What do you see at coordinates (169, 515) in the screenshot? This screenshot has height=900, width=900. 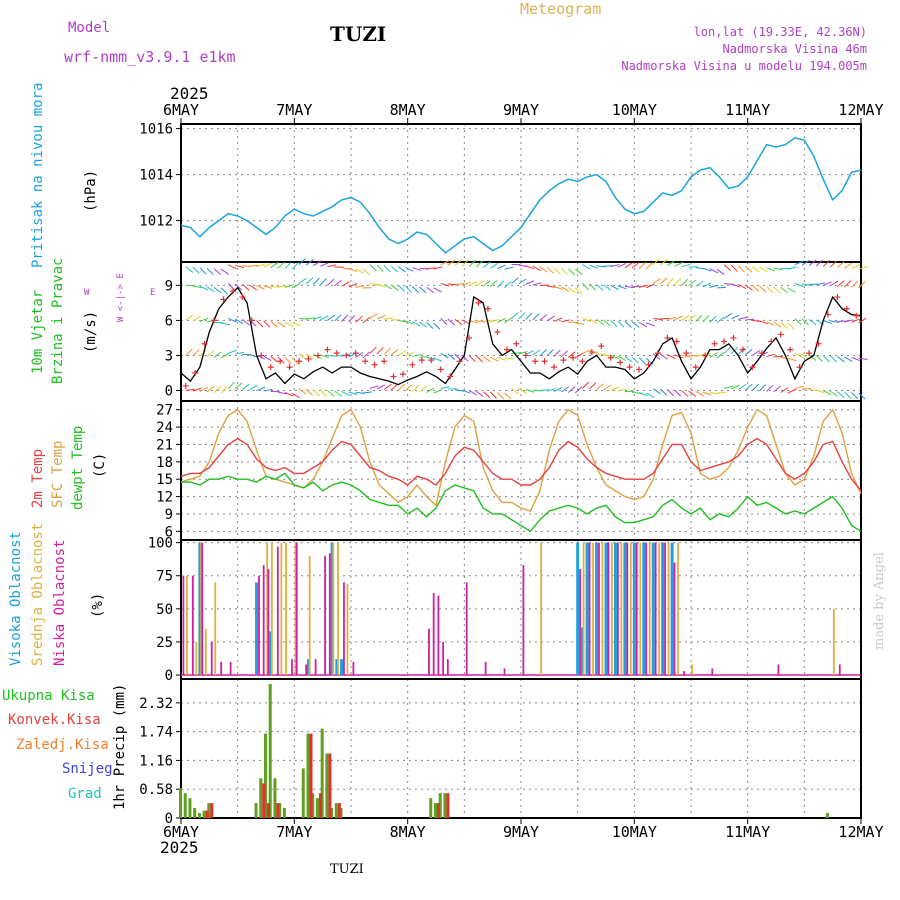 I see `y-tick-label: 9` at bounding box center [169, 515].